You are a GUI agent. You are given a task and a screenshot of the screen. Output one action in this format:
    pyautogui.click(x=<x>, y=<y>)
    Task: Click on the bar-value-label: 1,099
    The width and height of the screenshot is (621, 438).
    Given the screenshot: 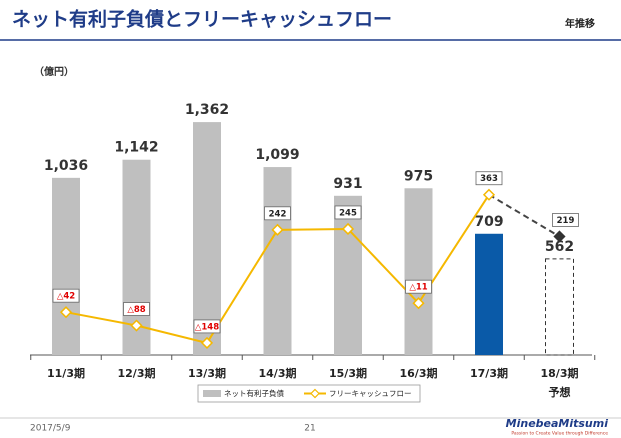 What is the action you would take?
    pyautogui.click(x=277, y=155)
    